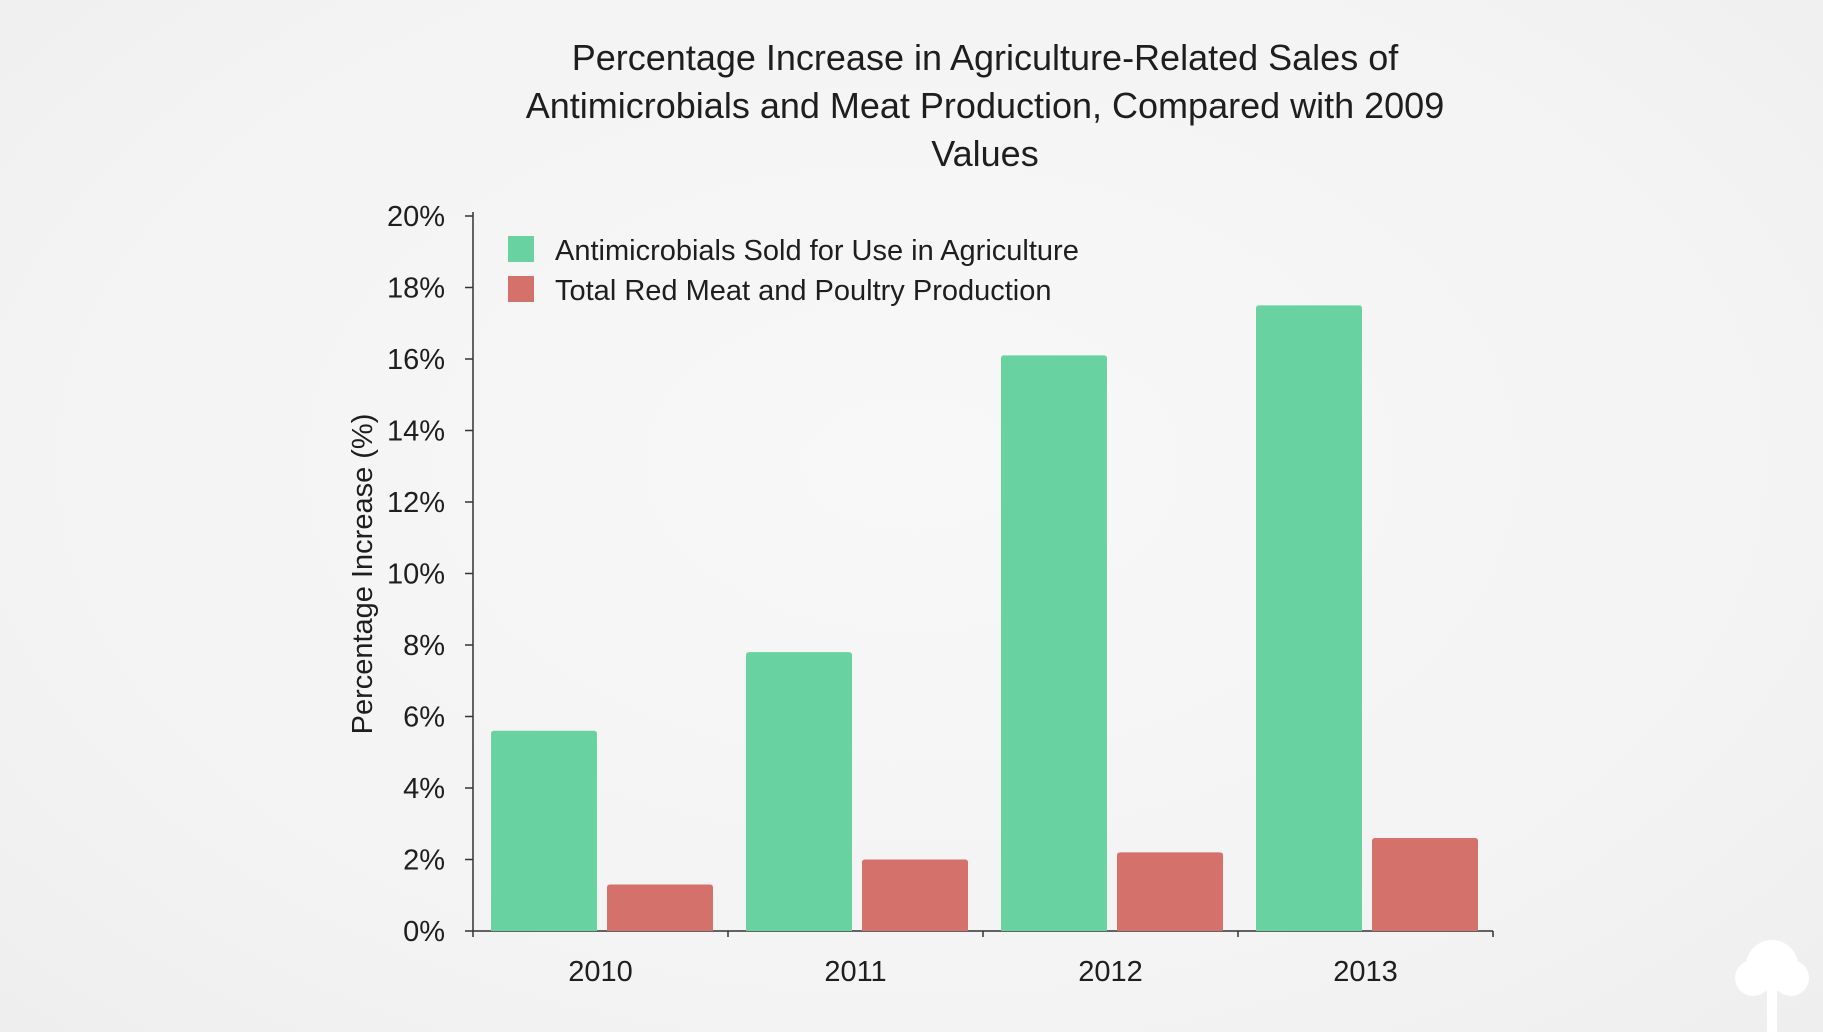 The image size is (1823, 1032). I want to click on y-tick-label: 12%, so click(416, 503).